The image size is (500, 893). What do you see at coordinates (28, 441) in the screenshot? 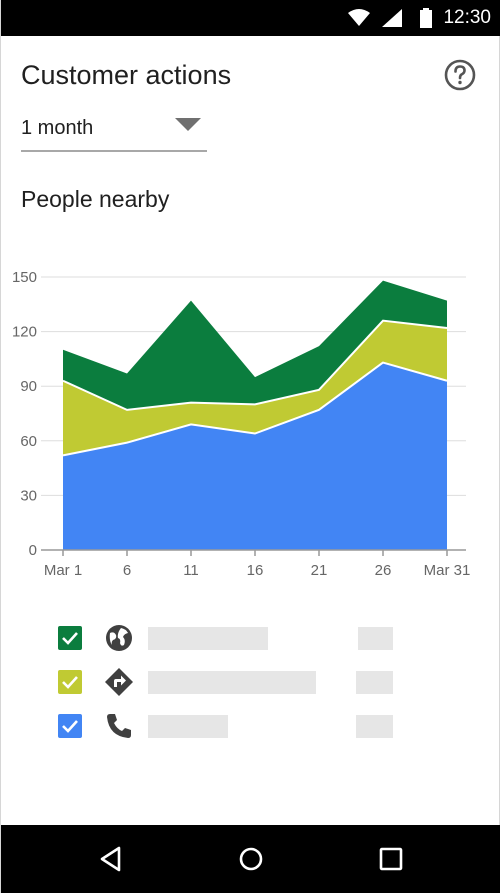
I see `y-tick-label: 60` at bounding box center [28, 441].